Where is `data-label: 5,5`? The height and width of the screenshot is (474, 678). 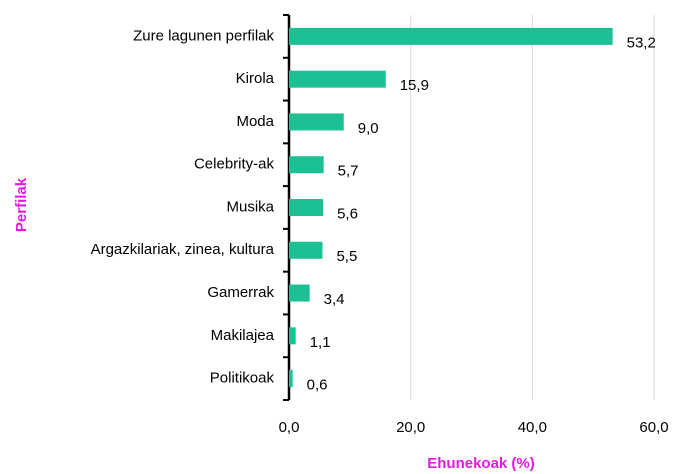
data-label: 5,5 is located at coordinates (346, 256).